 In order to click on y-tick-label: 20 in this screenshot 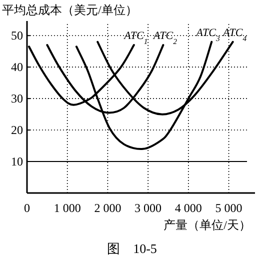, I will do `click(17, 130)`.